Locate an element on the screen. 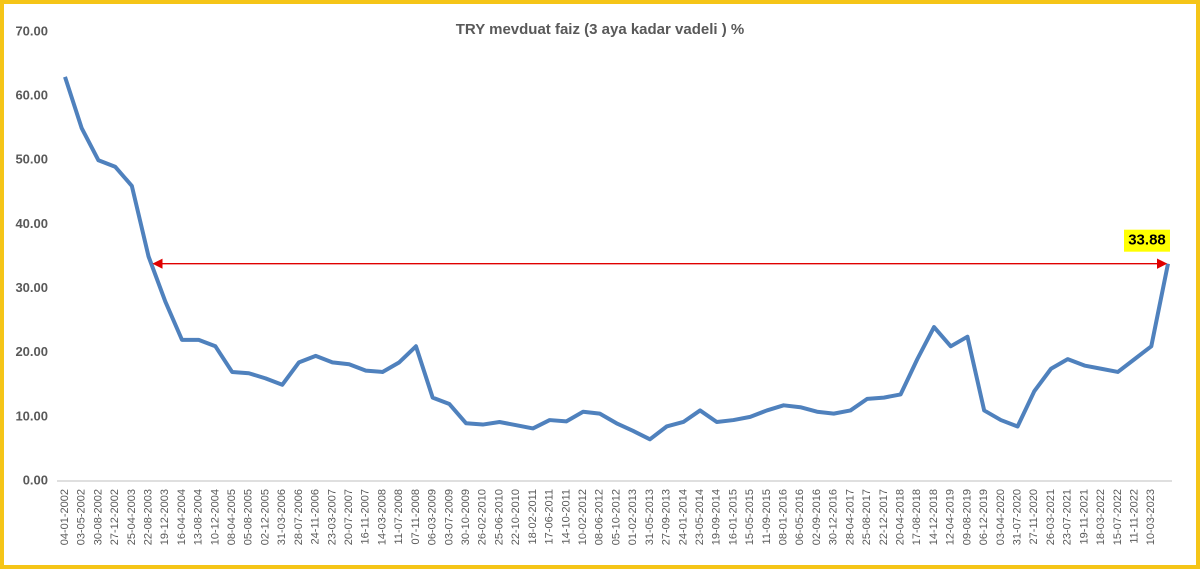  x-tick-label: 30-08-2002 is located at coordinates (98, 517).